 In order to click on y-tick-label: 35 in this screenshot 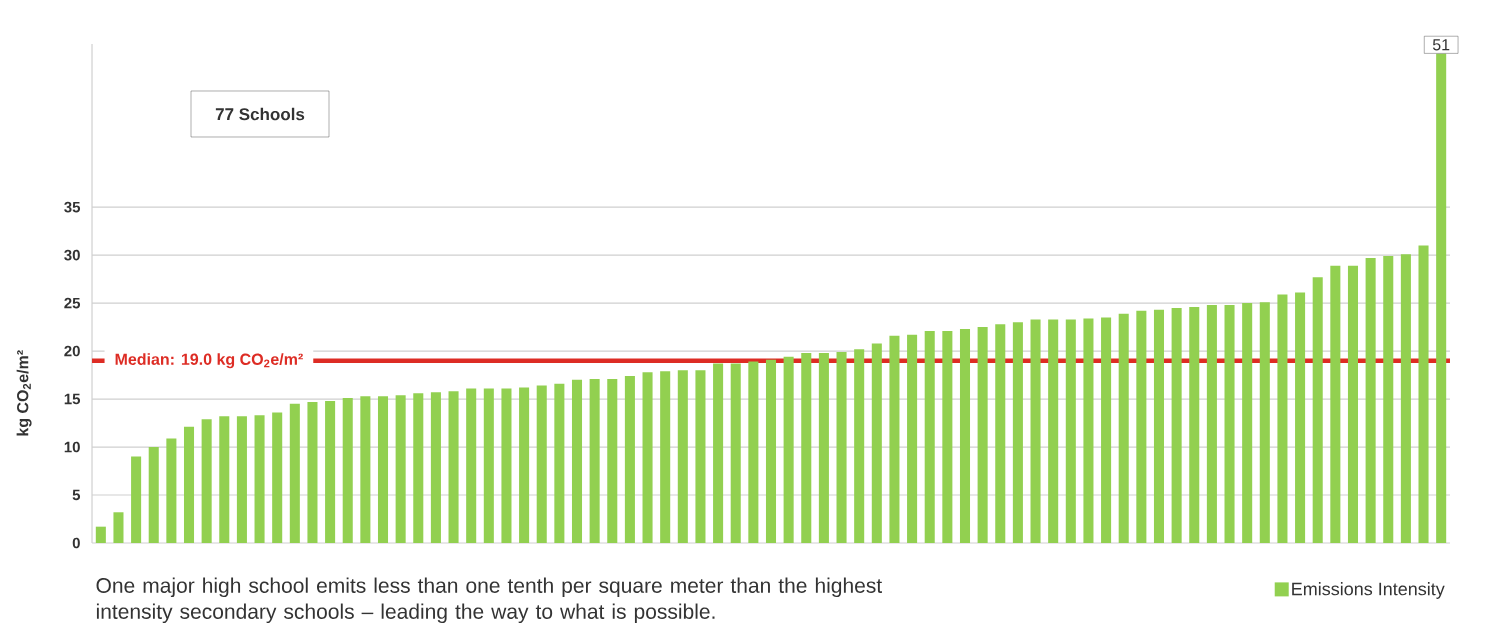, I will do `click(72, 207)`.